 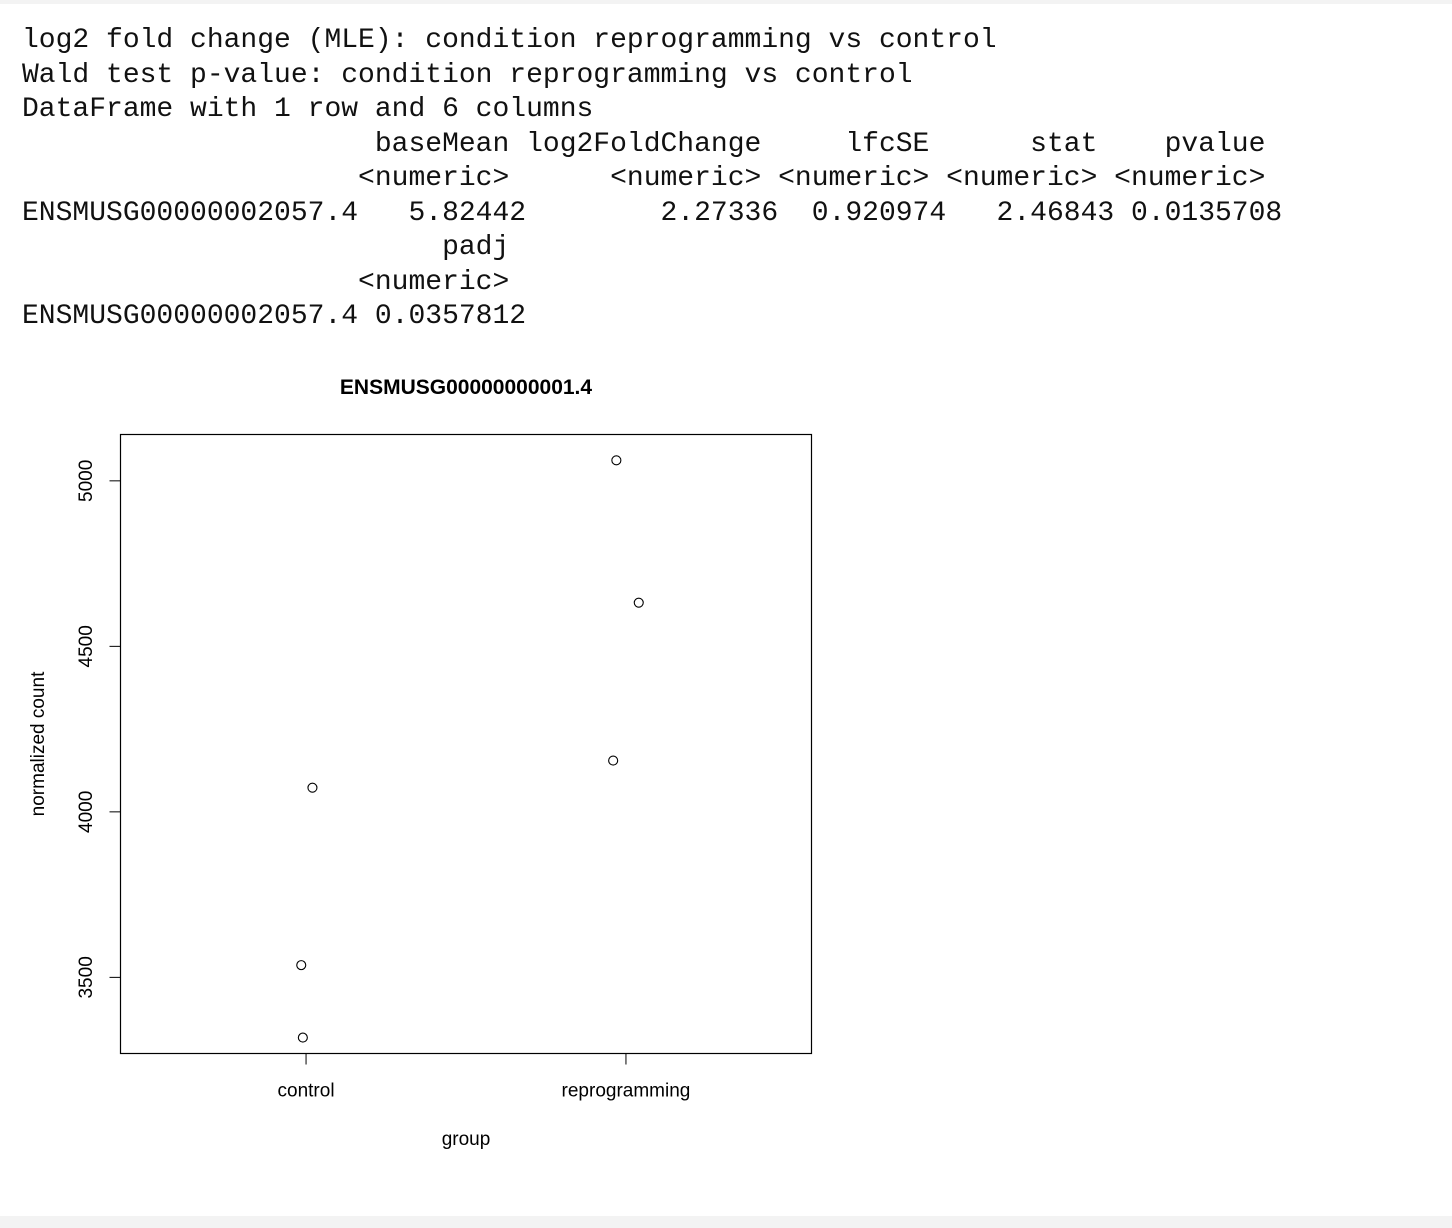 What do you see at coordinates (470, 749) in the screenshot?
I see `data-points` at bounding box center [470, 749].